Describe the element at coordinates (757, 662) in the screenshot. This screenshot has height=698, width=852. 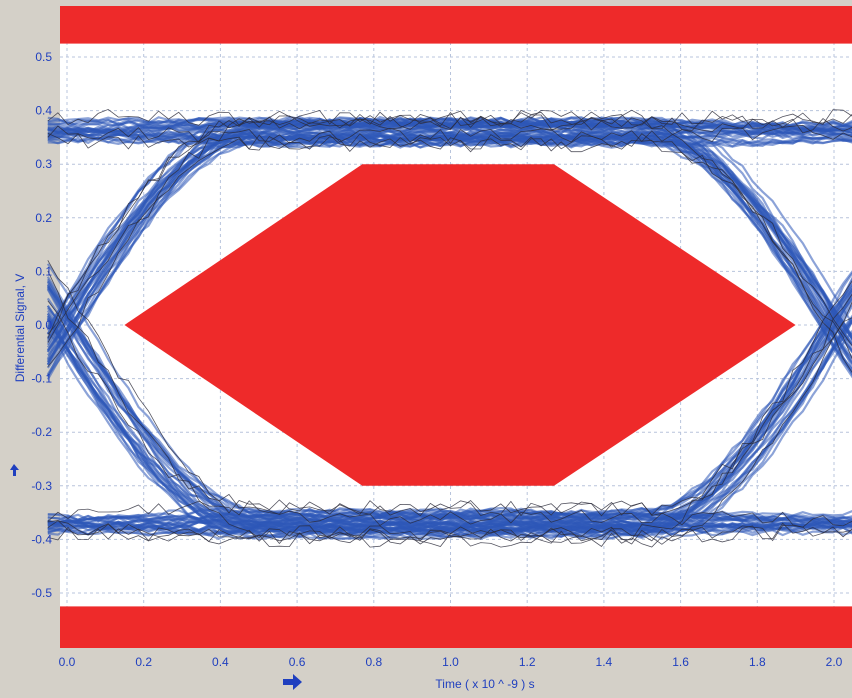
I see `x-tick-label: 1.8` at that location.